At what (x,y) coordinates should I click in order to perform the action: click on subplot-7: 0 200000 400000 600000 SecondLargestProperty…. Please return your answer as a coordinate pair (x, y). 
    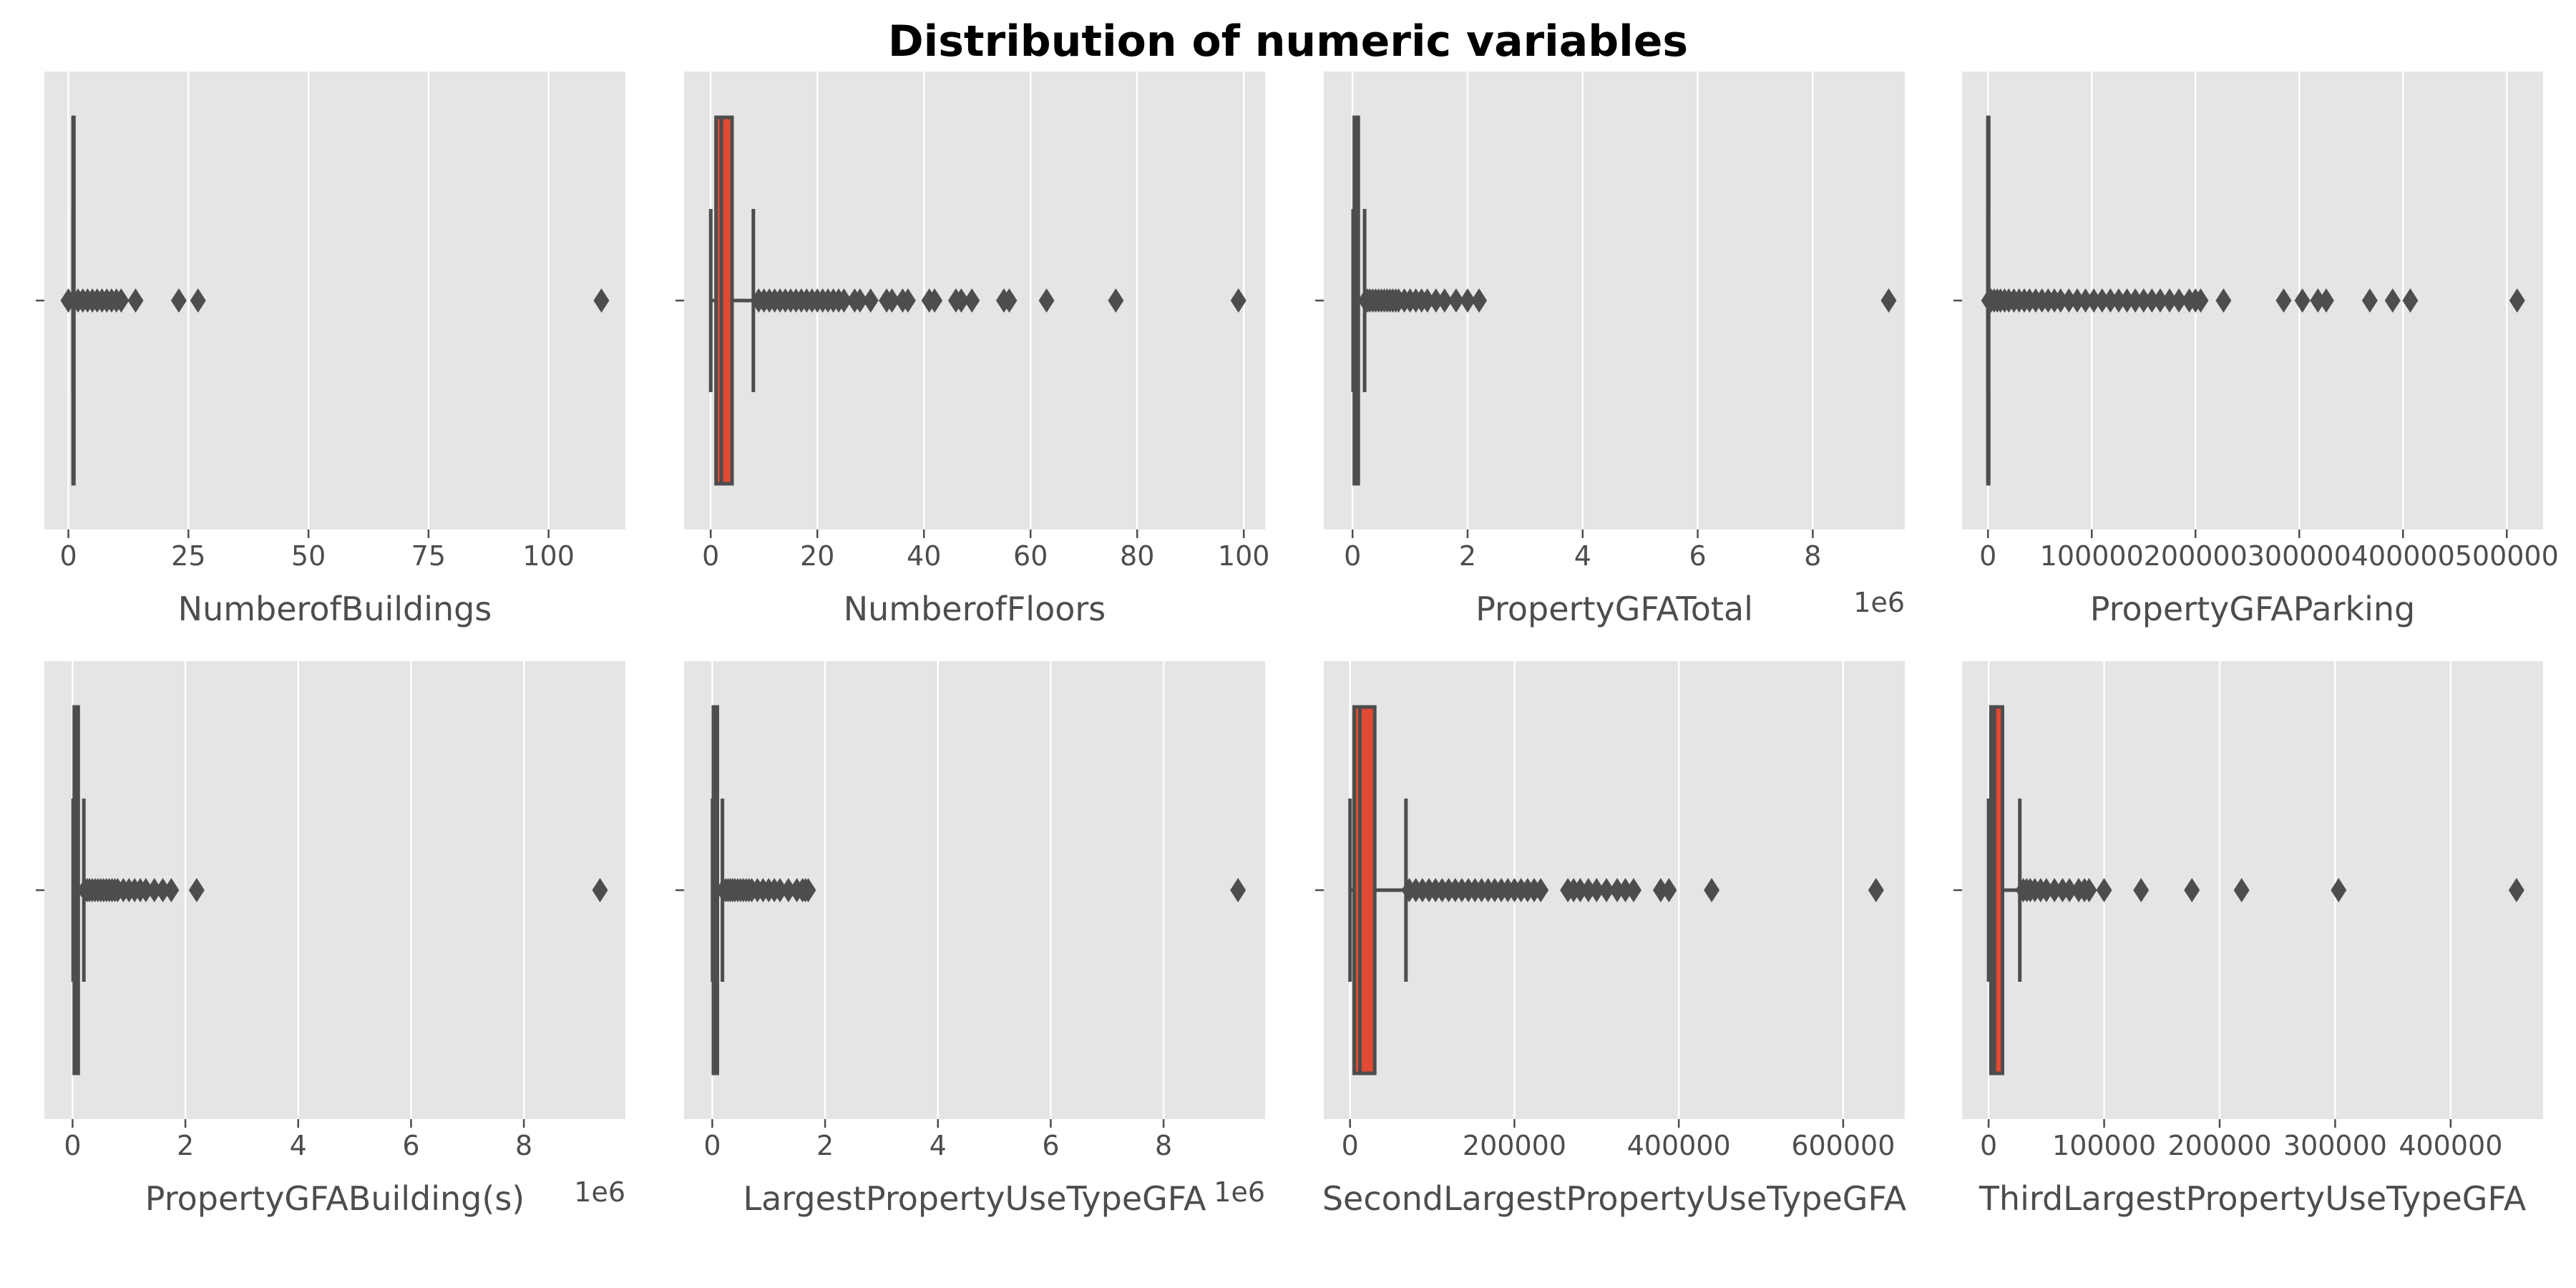
    Looking at the image, I should click on (1611, 939).